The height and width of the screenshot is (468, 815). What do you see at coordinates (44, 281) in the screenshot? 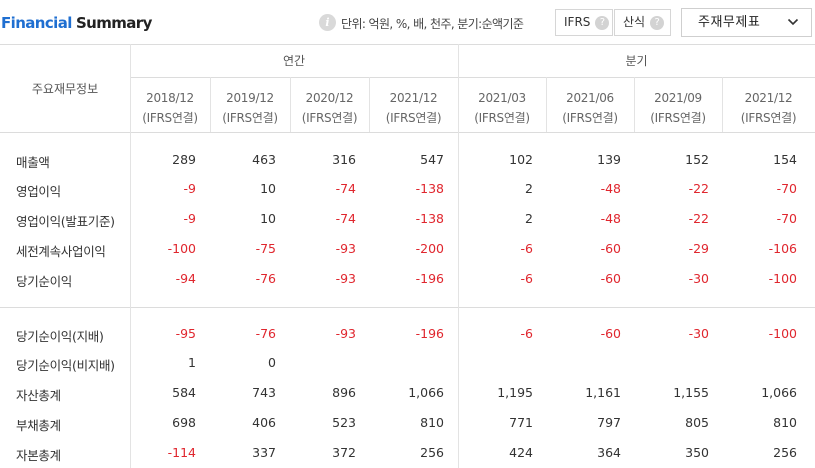
I see `row-label: 당기순이익` at bounding box center [44, 281].